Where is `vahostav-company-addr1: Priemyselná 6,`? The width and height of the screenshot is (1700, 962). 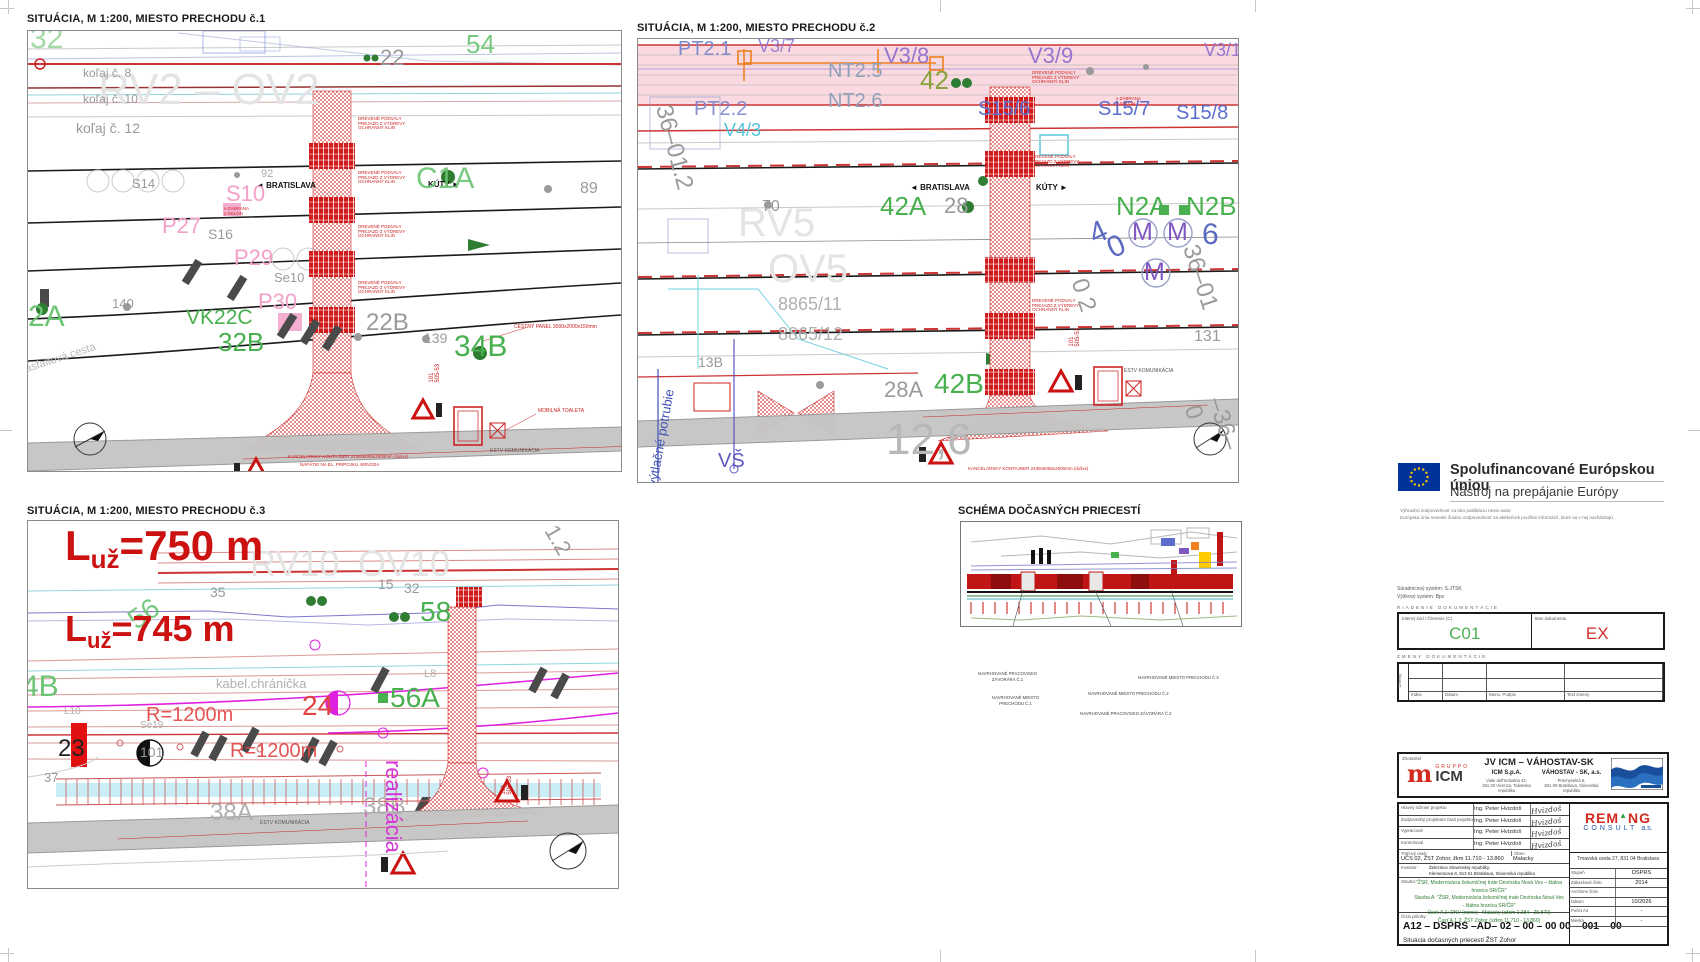 vahostav-company-addr1: Priemyselná 6, is located at coordinates (1571, 780).